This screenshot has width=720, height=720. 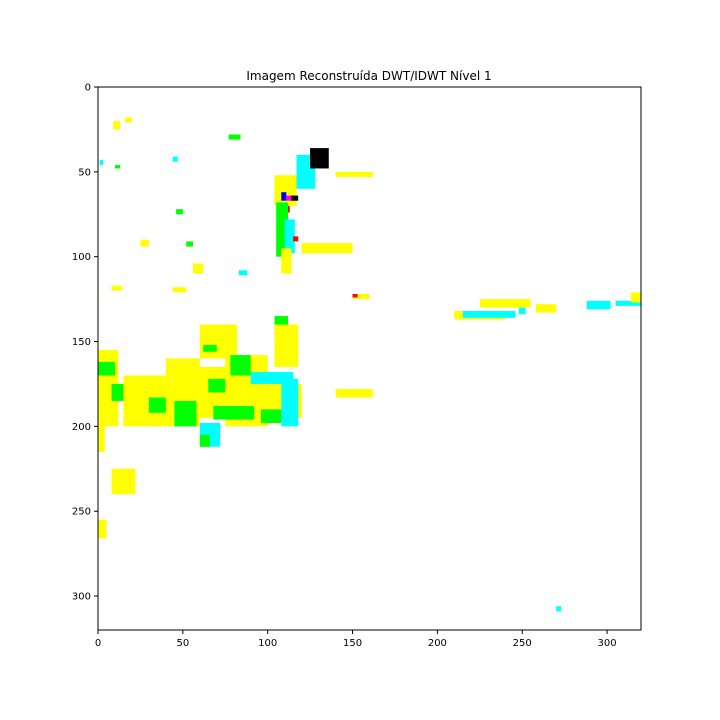 I want to click on x-tick-label: 200, so click(x=437, y=643).